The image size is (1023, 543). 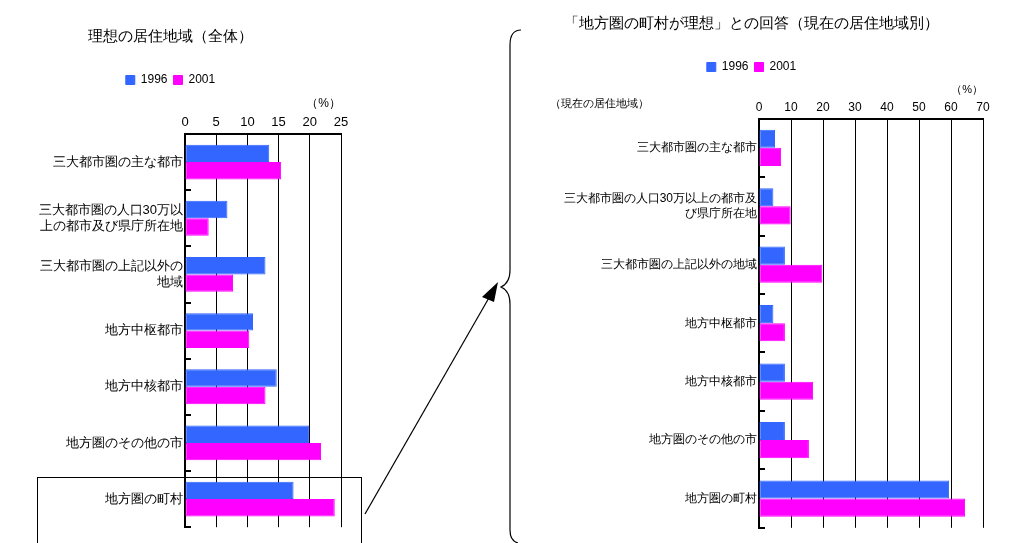 I want to click on x-tick-label: 5, so click(x=216, y=121).